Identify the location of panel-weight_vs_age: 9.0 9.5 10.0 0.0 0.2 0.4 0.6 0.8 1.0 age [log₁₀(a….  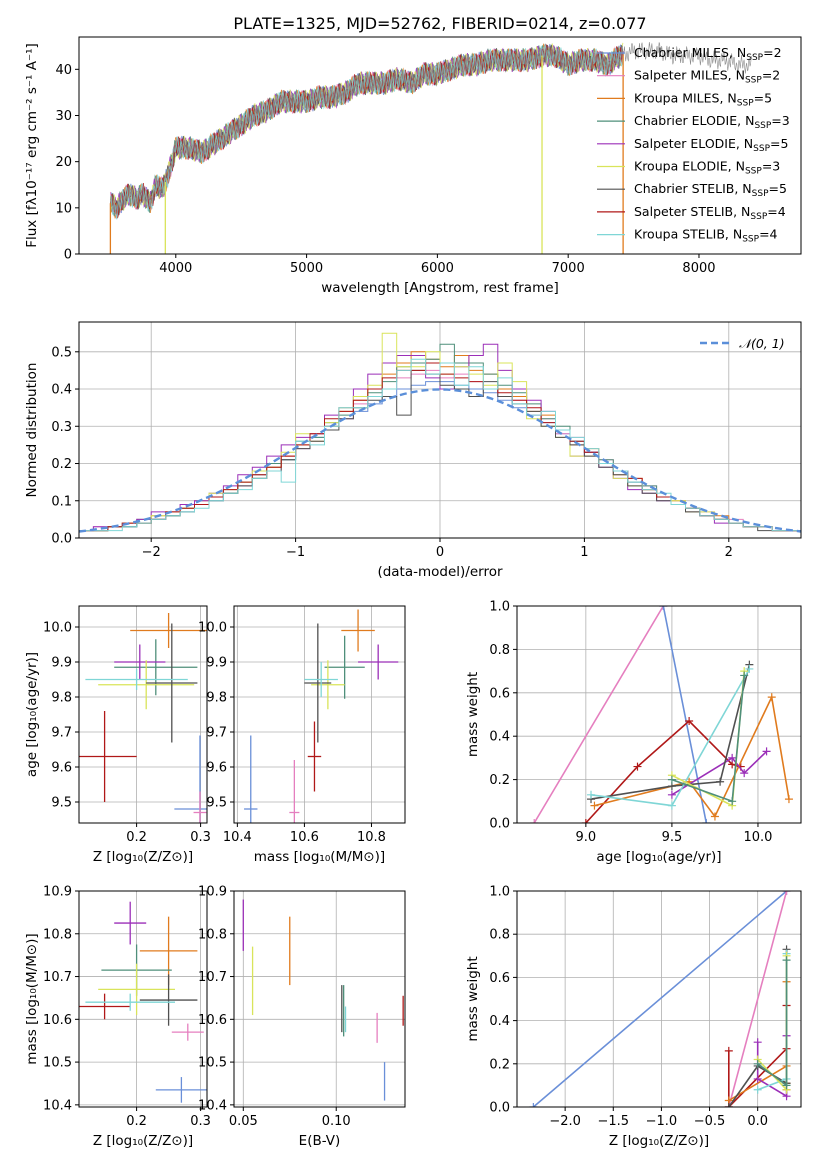
(633, 732).